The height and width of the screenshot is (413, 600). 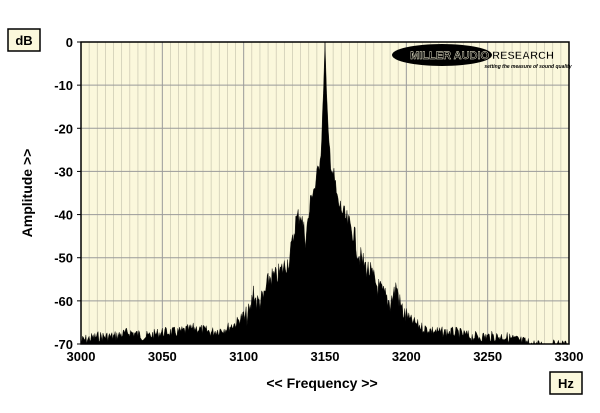 I want to click on y-tick-label: -70, so click(x=63, y=344).